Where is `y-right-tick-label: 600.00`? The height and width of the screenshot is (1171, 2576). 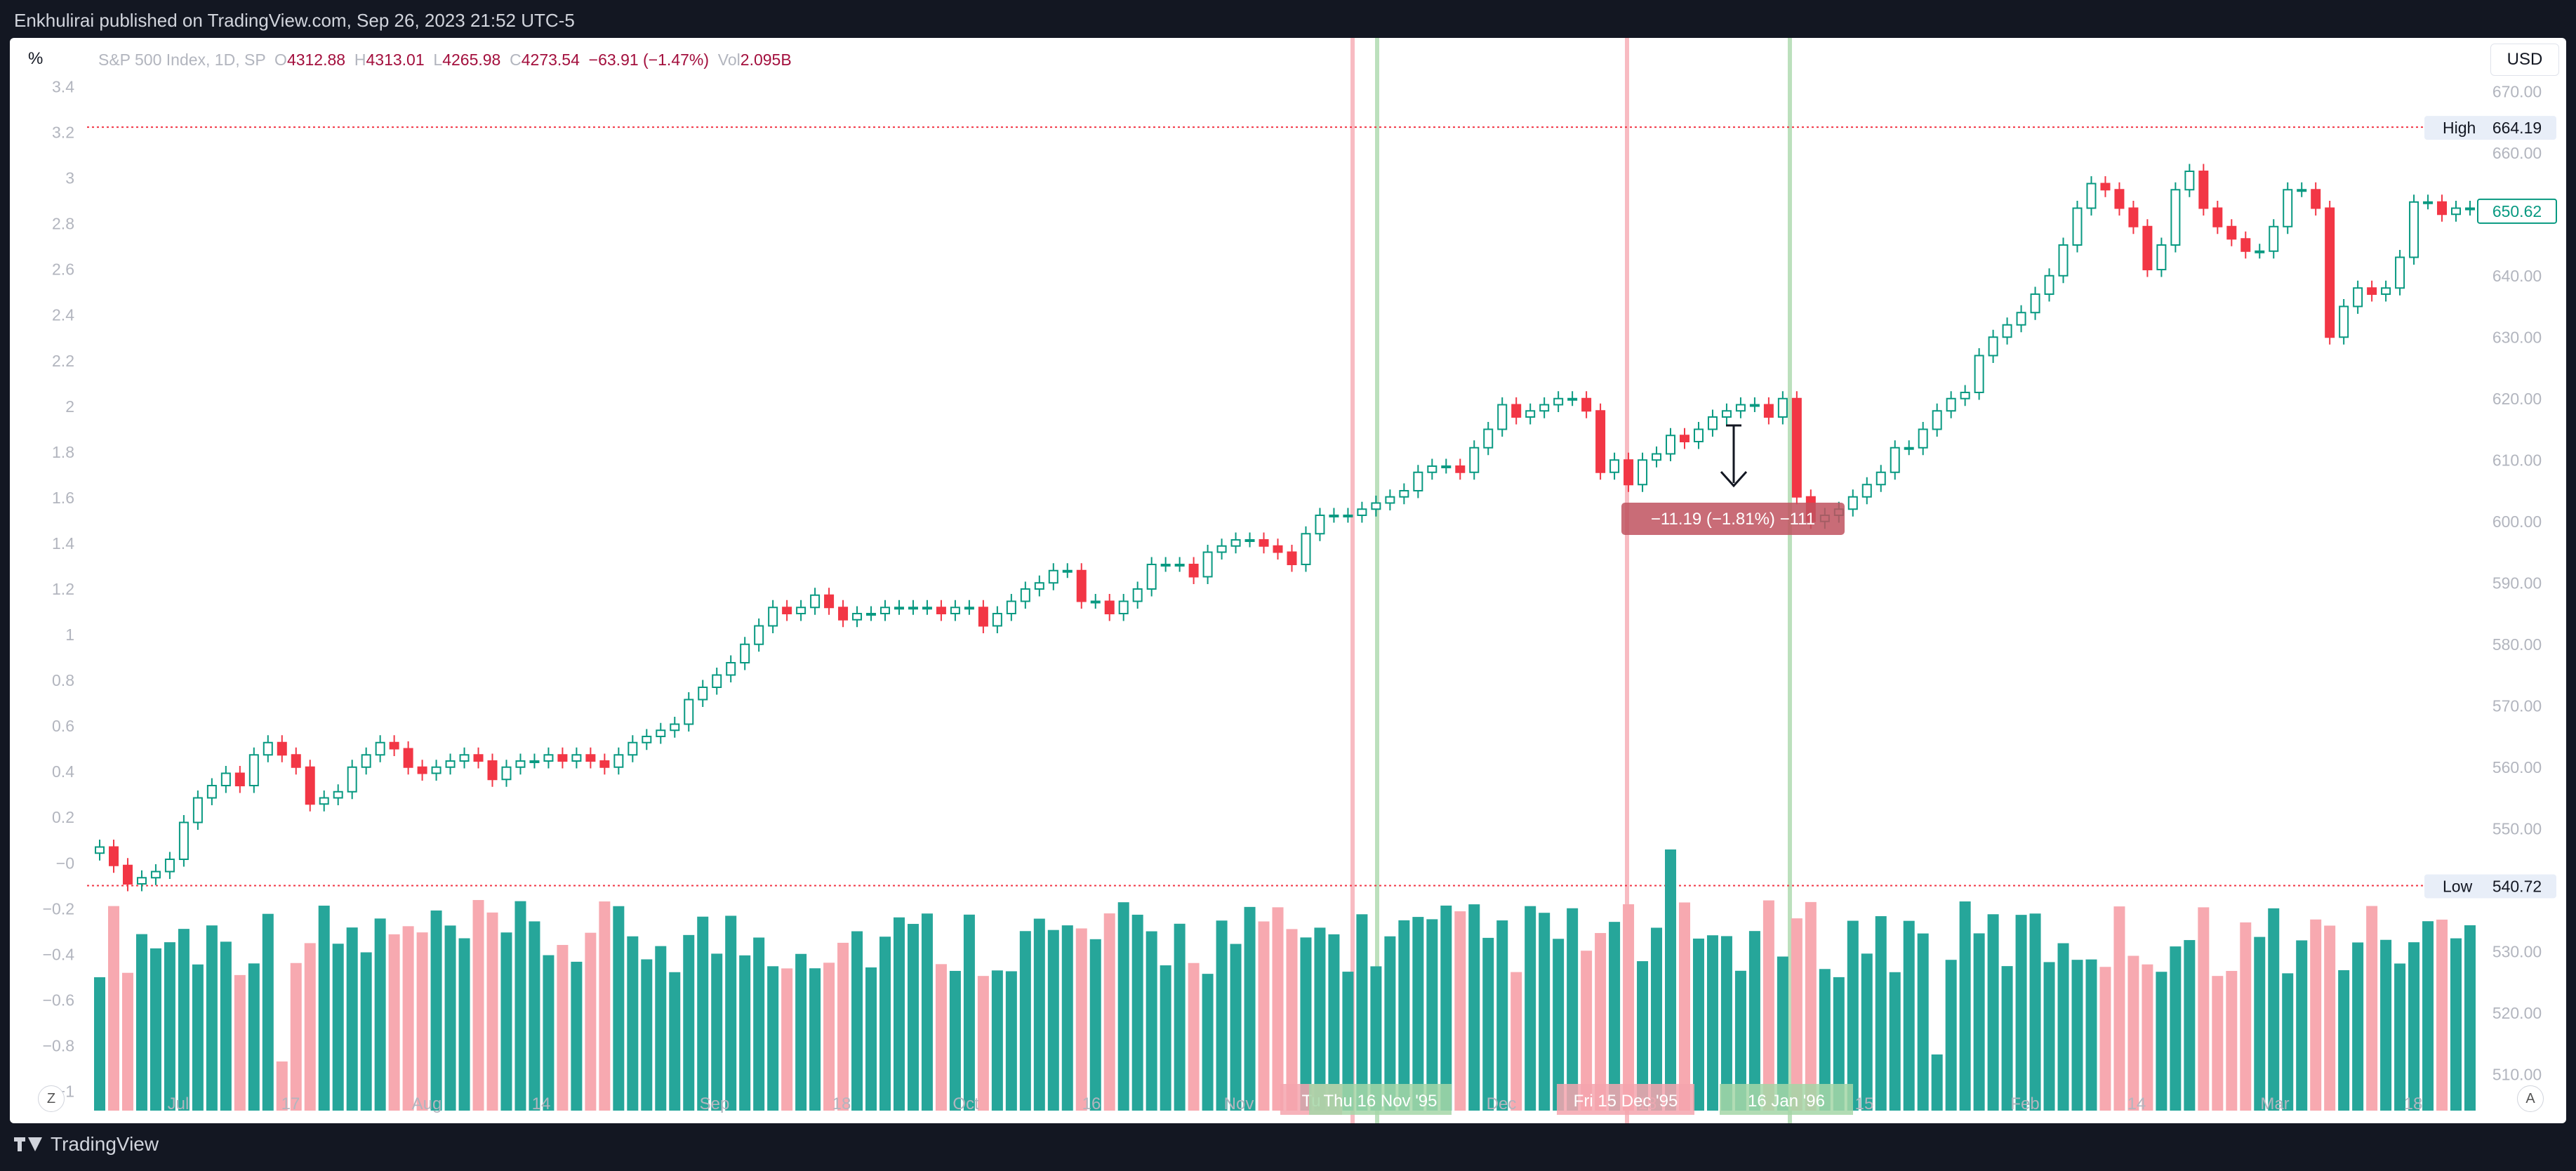
y-right-tick-label: 600.00 is located at coordinates (2517, 521).